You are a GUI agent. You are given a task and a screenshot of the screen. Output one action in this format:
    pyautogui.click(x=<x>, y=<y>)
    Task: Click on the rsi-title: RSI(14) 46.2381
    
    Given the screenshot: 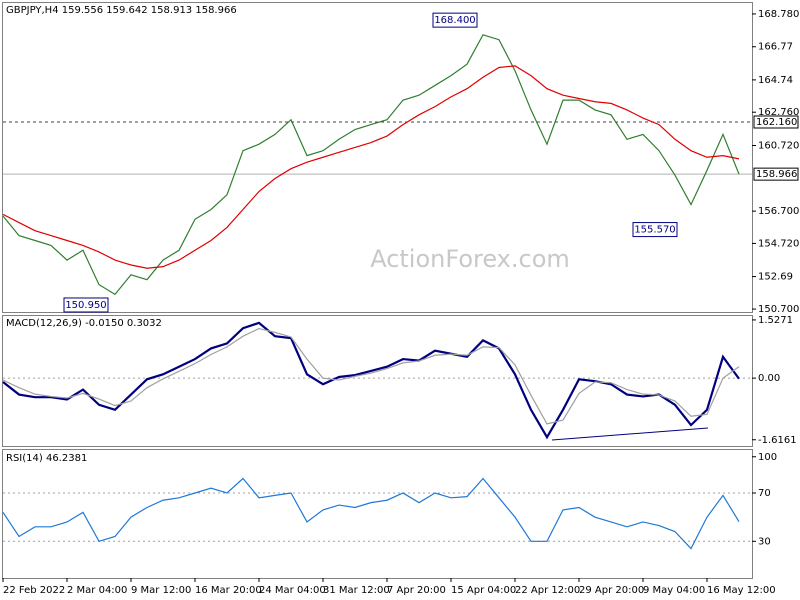 What is the action you would take?
    pyautogui.click(x=46, y=458)
    